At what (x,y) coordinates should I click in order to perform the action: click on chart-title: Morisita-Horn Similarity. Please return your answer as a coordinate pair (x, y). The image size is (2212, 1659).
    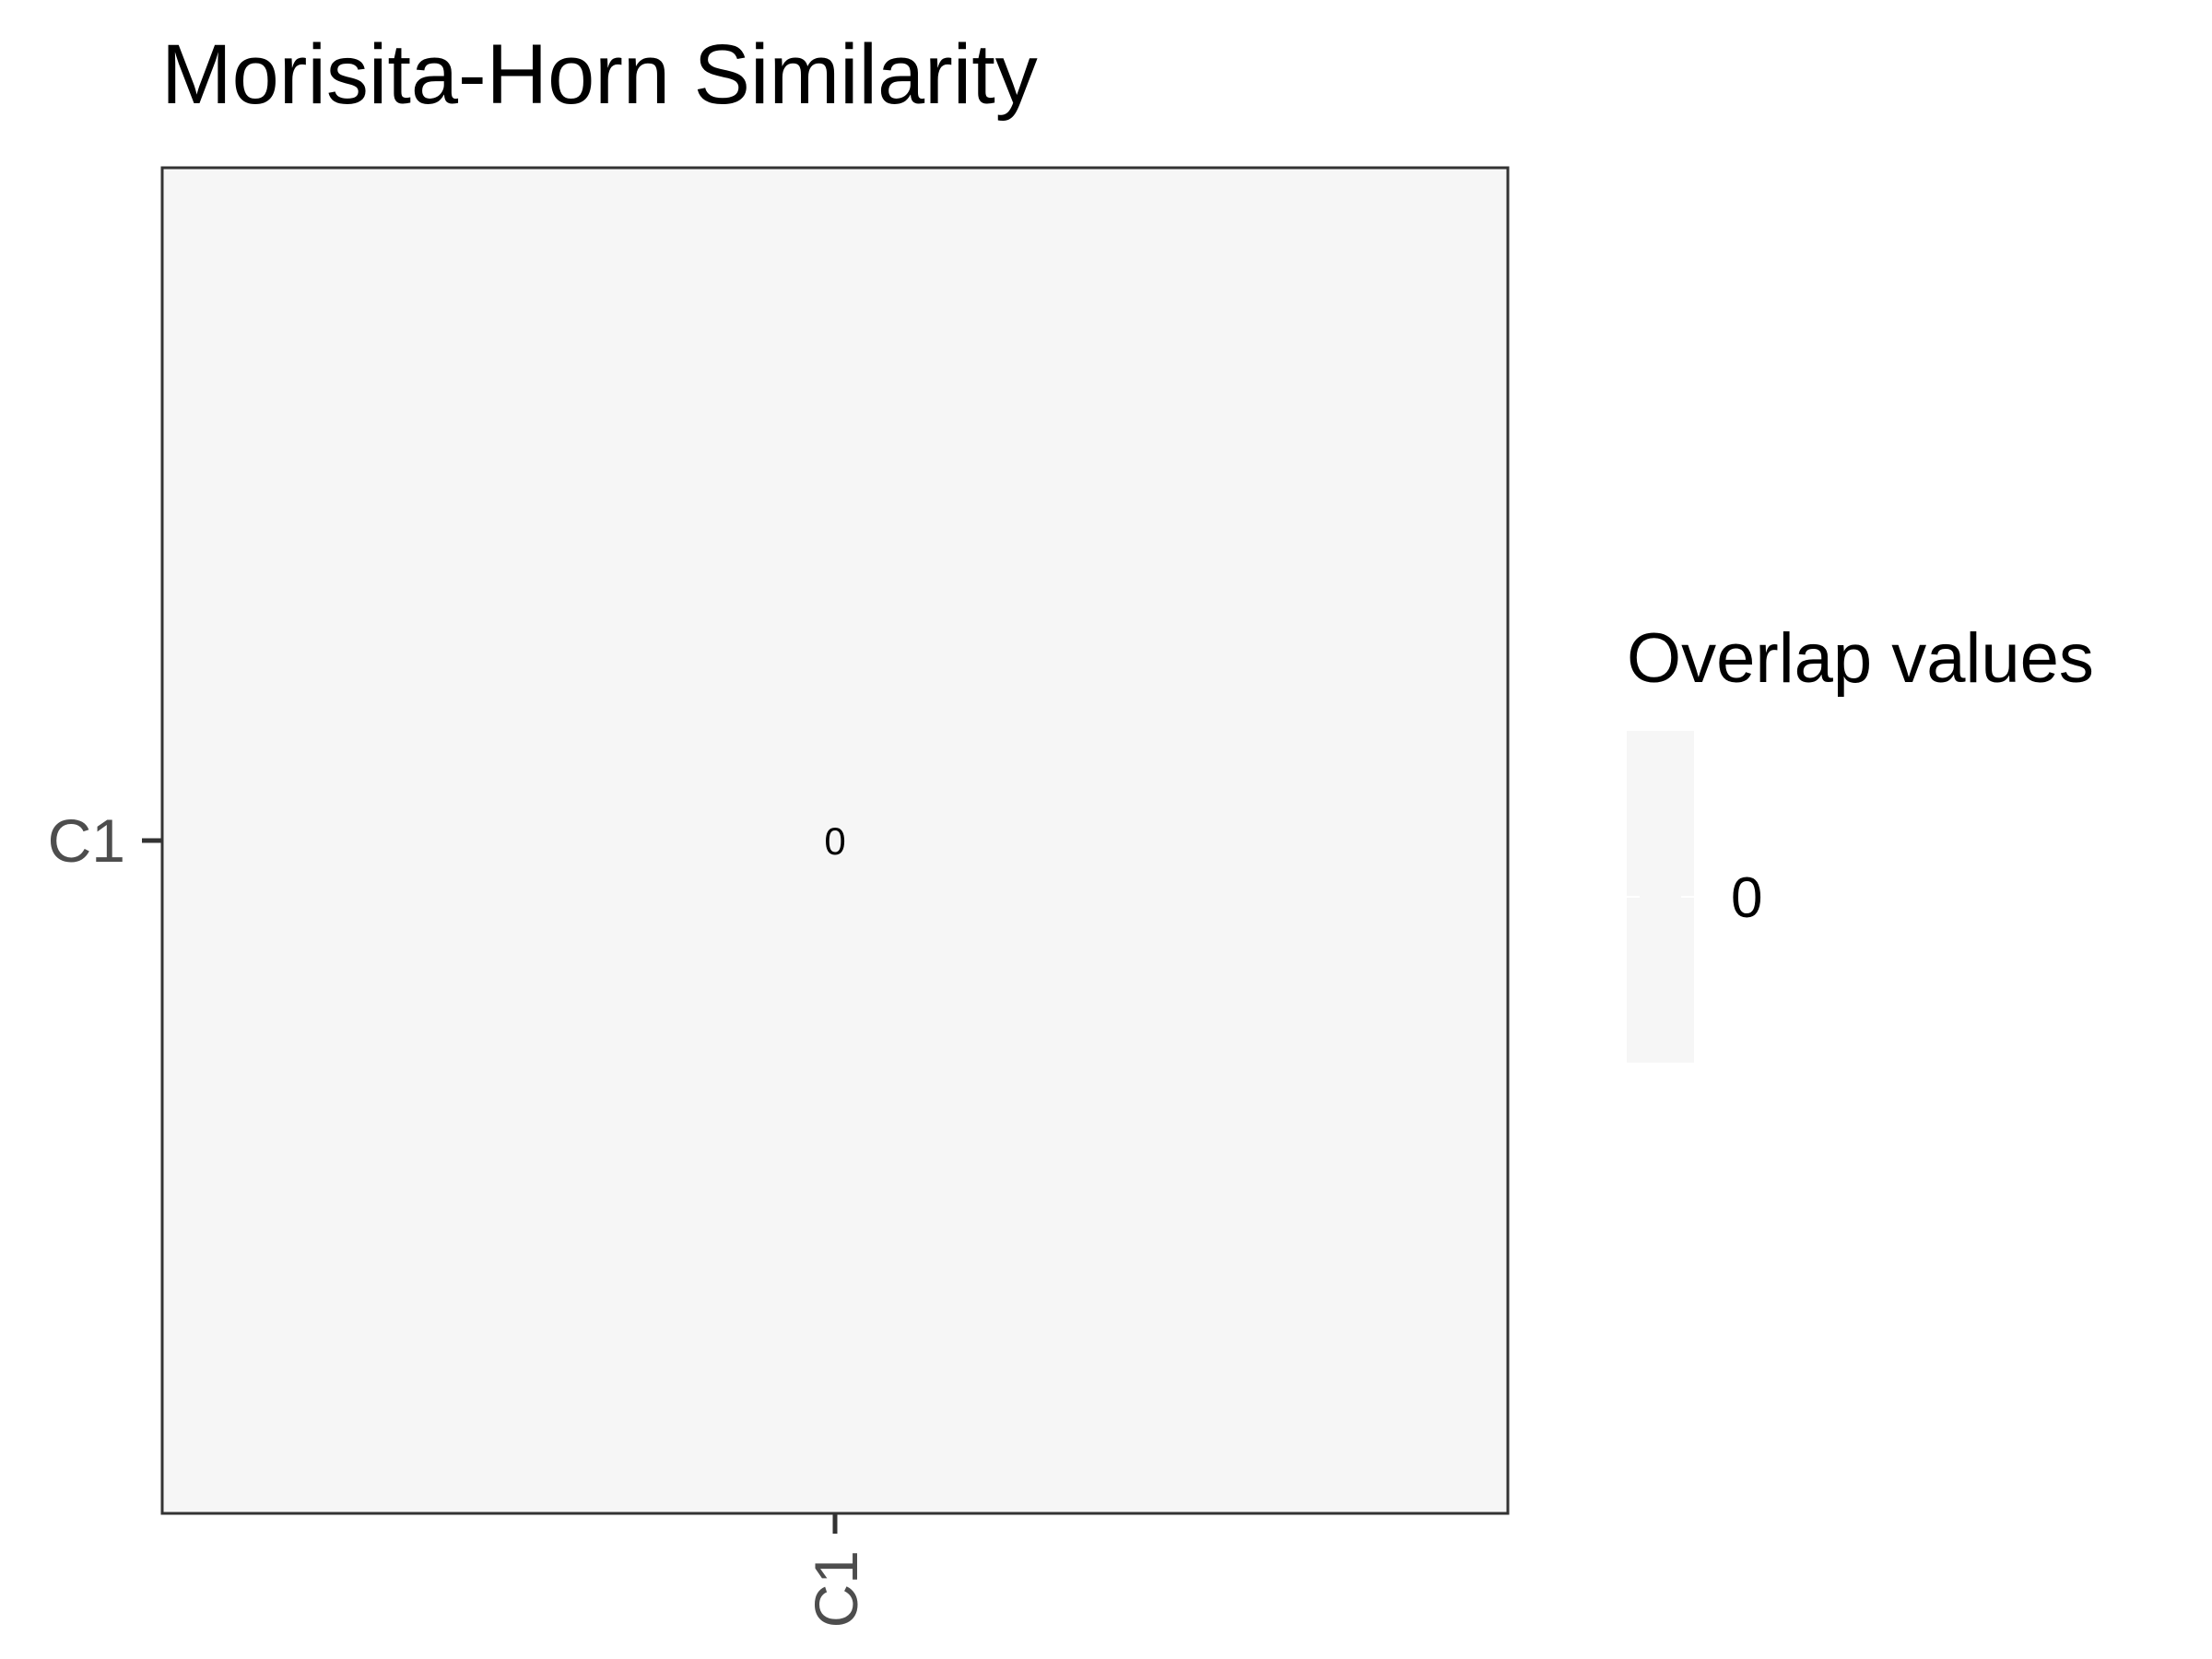
    Looking at the image, I should click on (599, 75).